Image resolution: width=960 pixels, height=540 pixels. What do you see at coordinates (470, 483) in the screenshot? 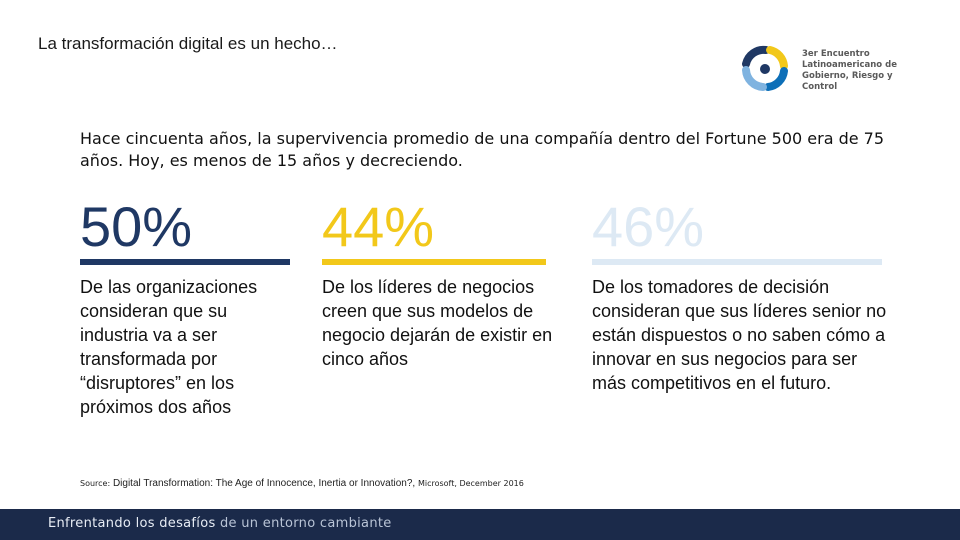
I see `source-tail: Microsoft, December 2016` at bounding box center [470, 483].